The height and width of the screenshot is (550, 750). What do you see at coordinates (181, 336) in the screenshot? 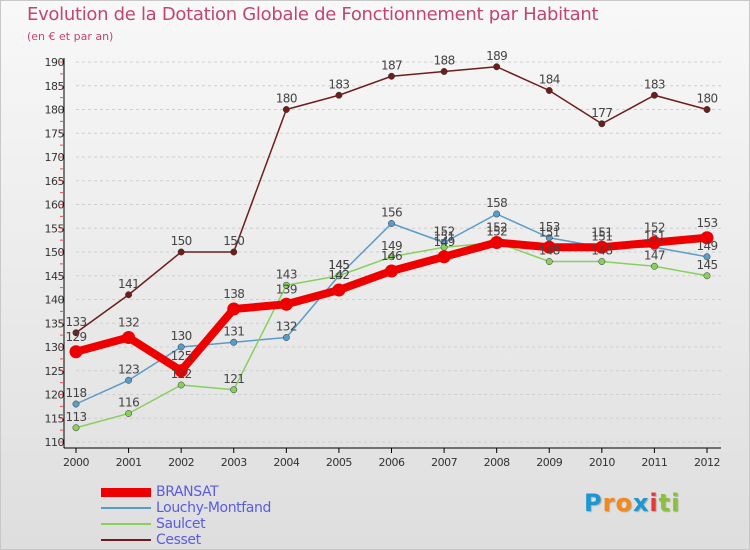
I see `data-label-louchy-montfand: 130` at bounding box center [181, 336].